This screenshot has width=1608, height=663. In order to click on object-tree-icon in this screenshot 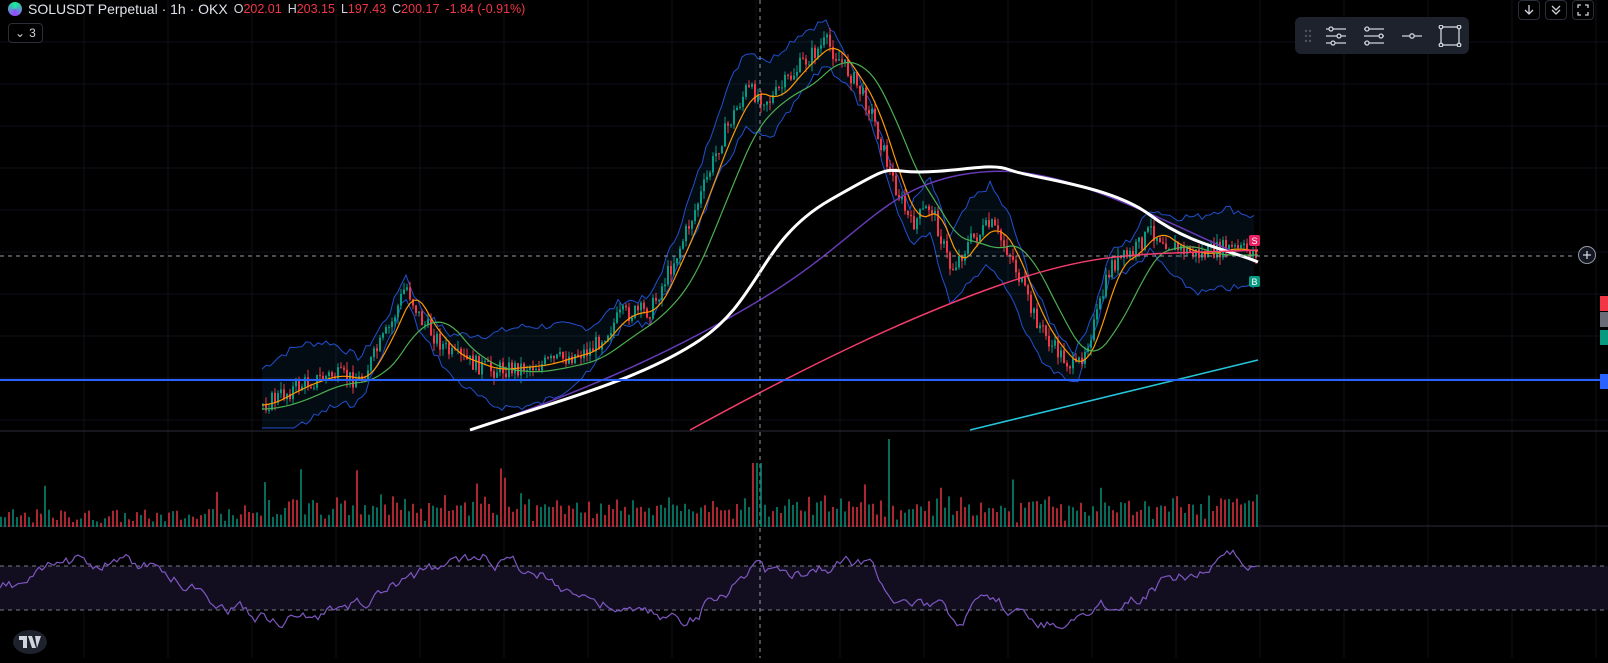, I will do `click(1336, 35)`.